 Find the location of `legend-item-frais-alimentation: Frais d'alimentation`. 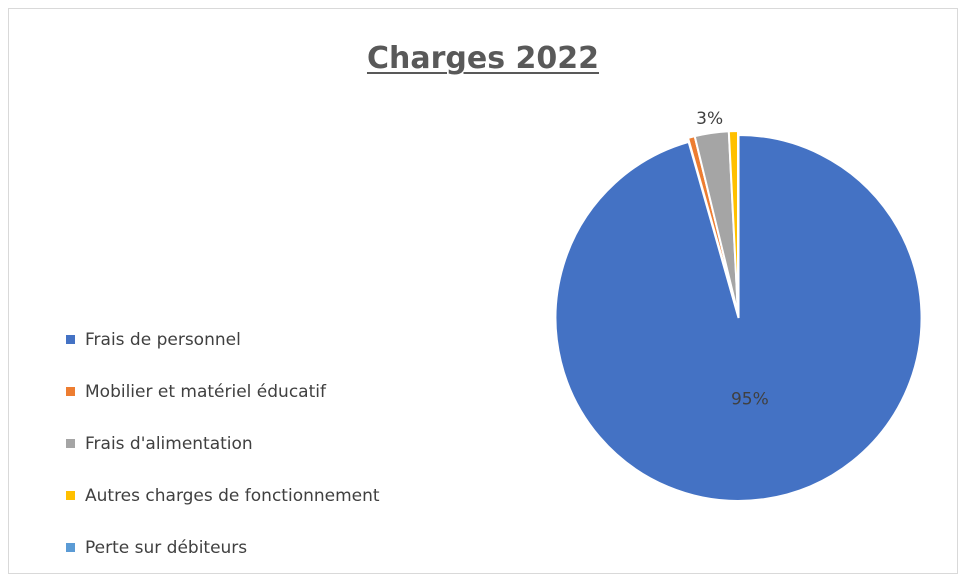

legend-item-frais-alimentation: Frais d'alimentation is located at coordinates (223, 443).